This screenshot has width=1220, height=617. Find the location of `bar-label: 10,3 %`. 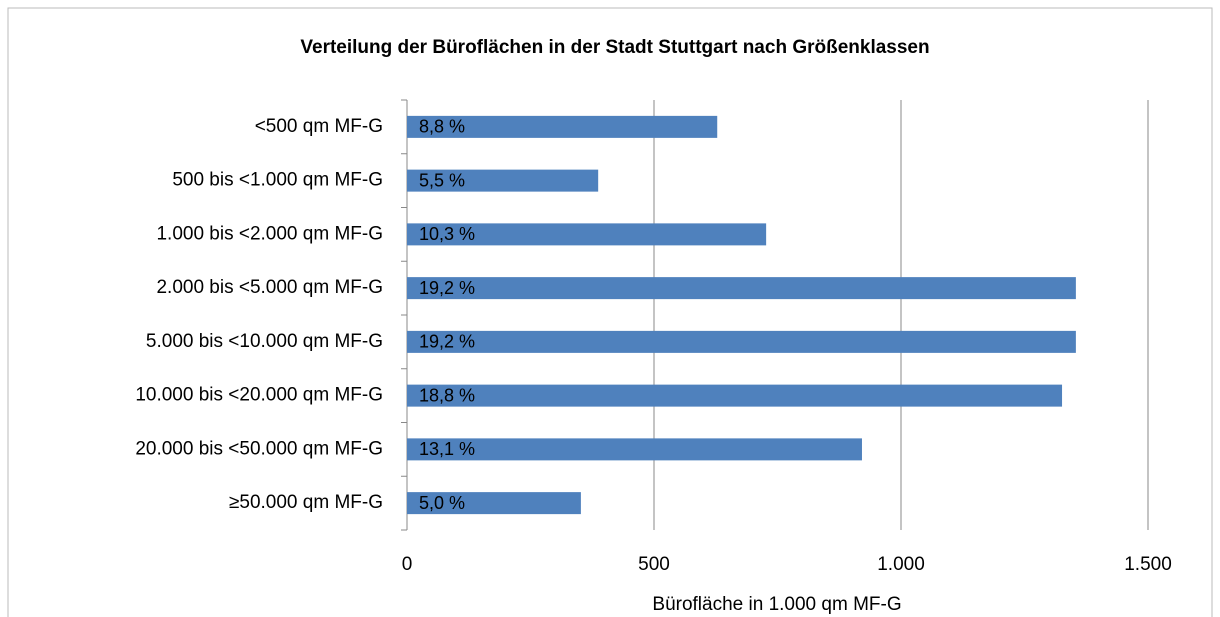

bar-label: 10,3 % is located at coordinates (447, 234).